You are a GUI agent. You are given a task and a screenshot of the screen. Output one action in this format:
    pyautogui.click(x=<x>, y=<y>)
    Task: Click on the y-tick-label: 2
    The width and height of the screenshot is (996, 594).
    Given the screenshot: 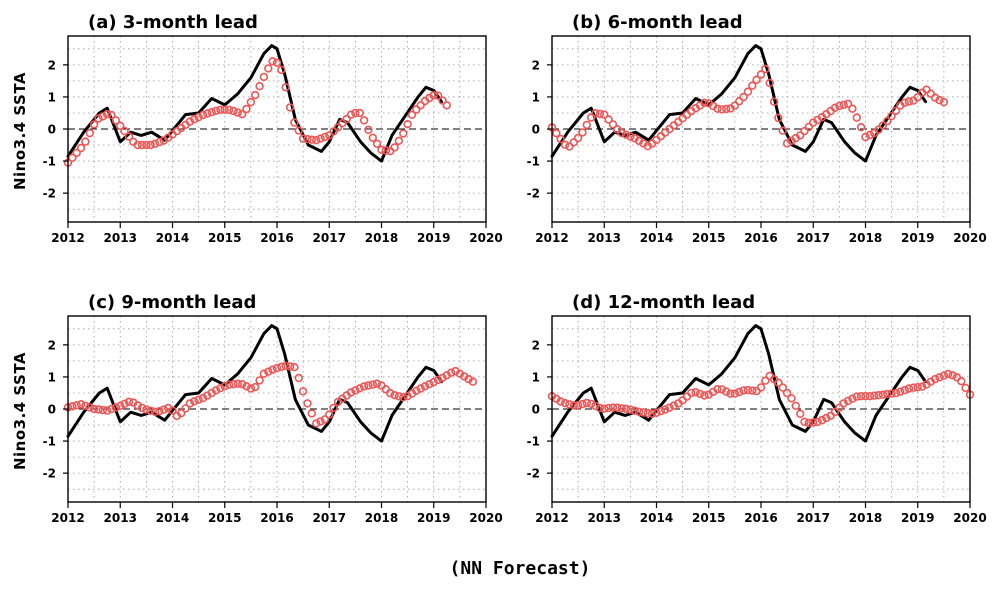 What is the action you would take?
    pyautogui.click(x=536, y=345)
    